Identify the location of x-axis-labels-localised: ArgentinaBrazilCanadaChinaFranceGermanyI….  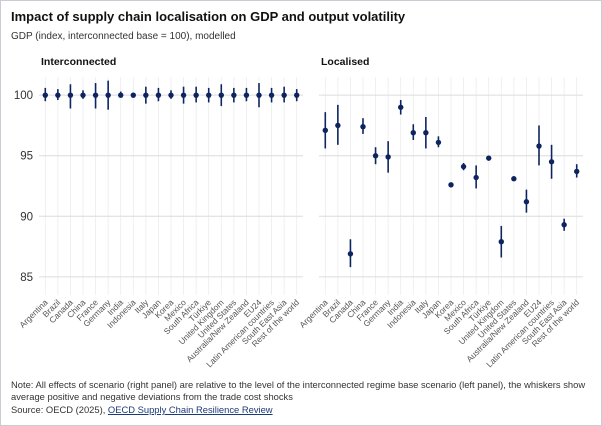
(439, 333).